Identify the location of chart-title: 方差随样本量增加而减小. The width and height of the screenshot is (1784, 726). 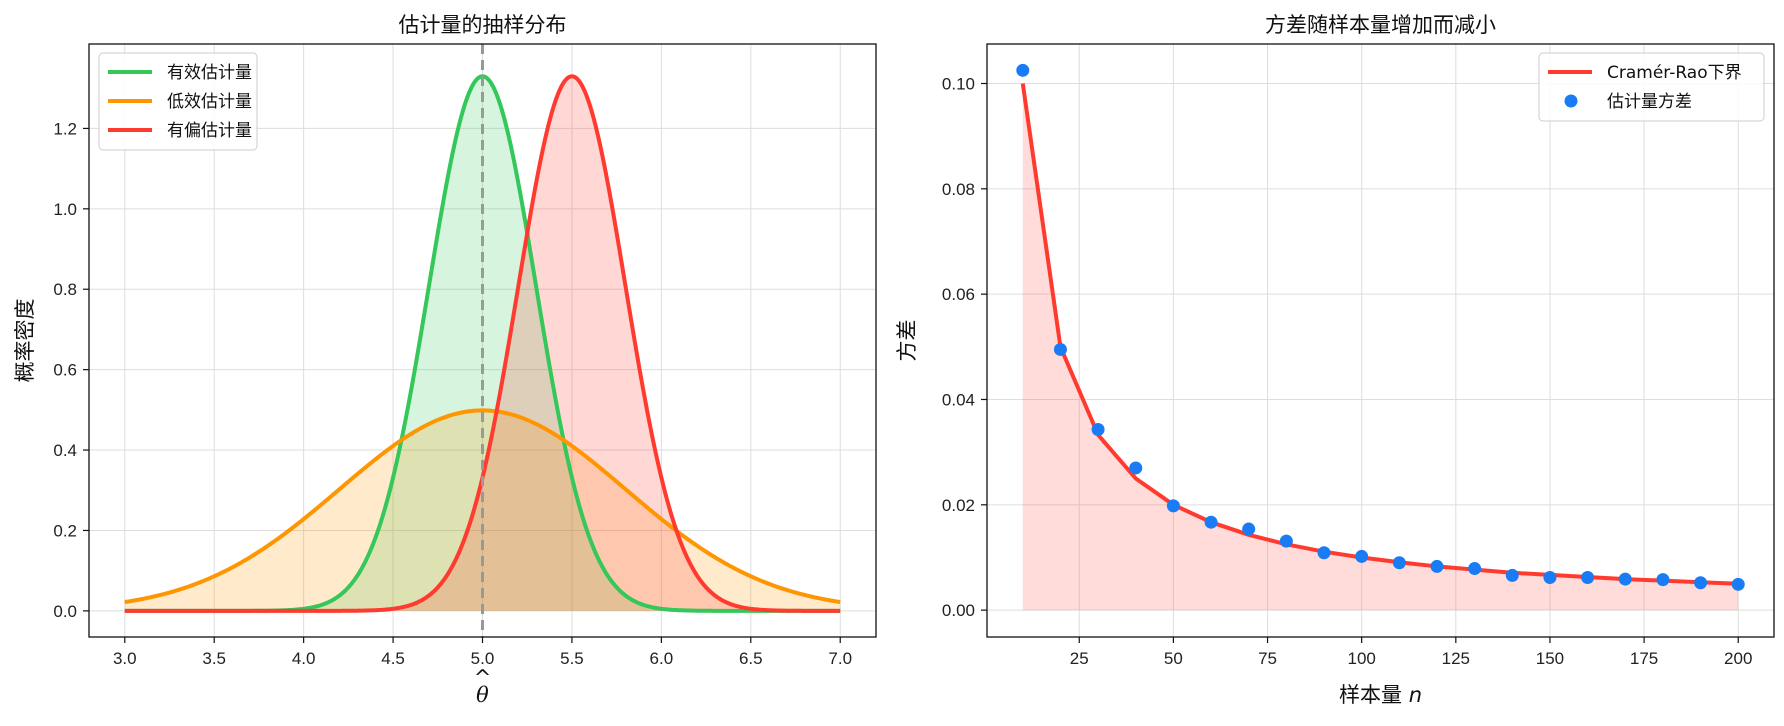
(1380, 25).